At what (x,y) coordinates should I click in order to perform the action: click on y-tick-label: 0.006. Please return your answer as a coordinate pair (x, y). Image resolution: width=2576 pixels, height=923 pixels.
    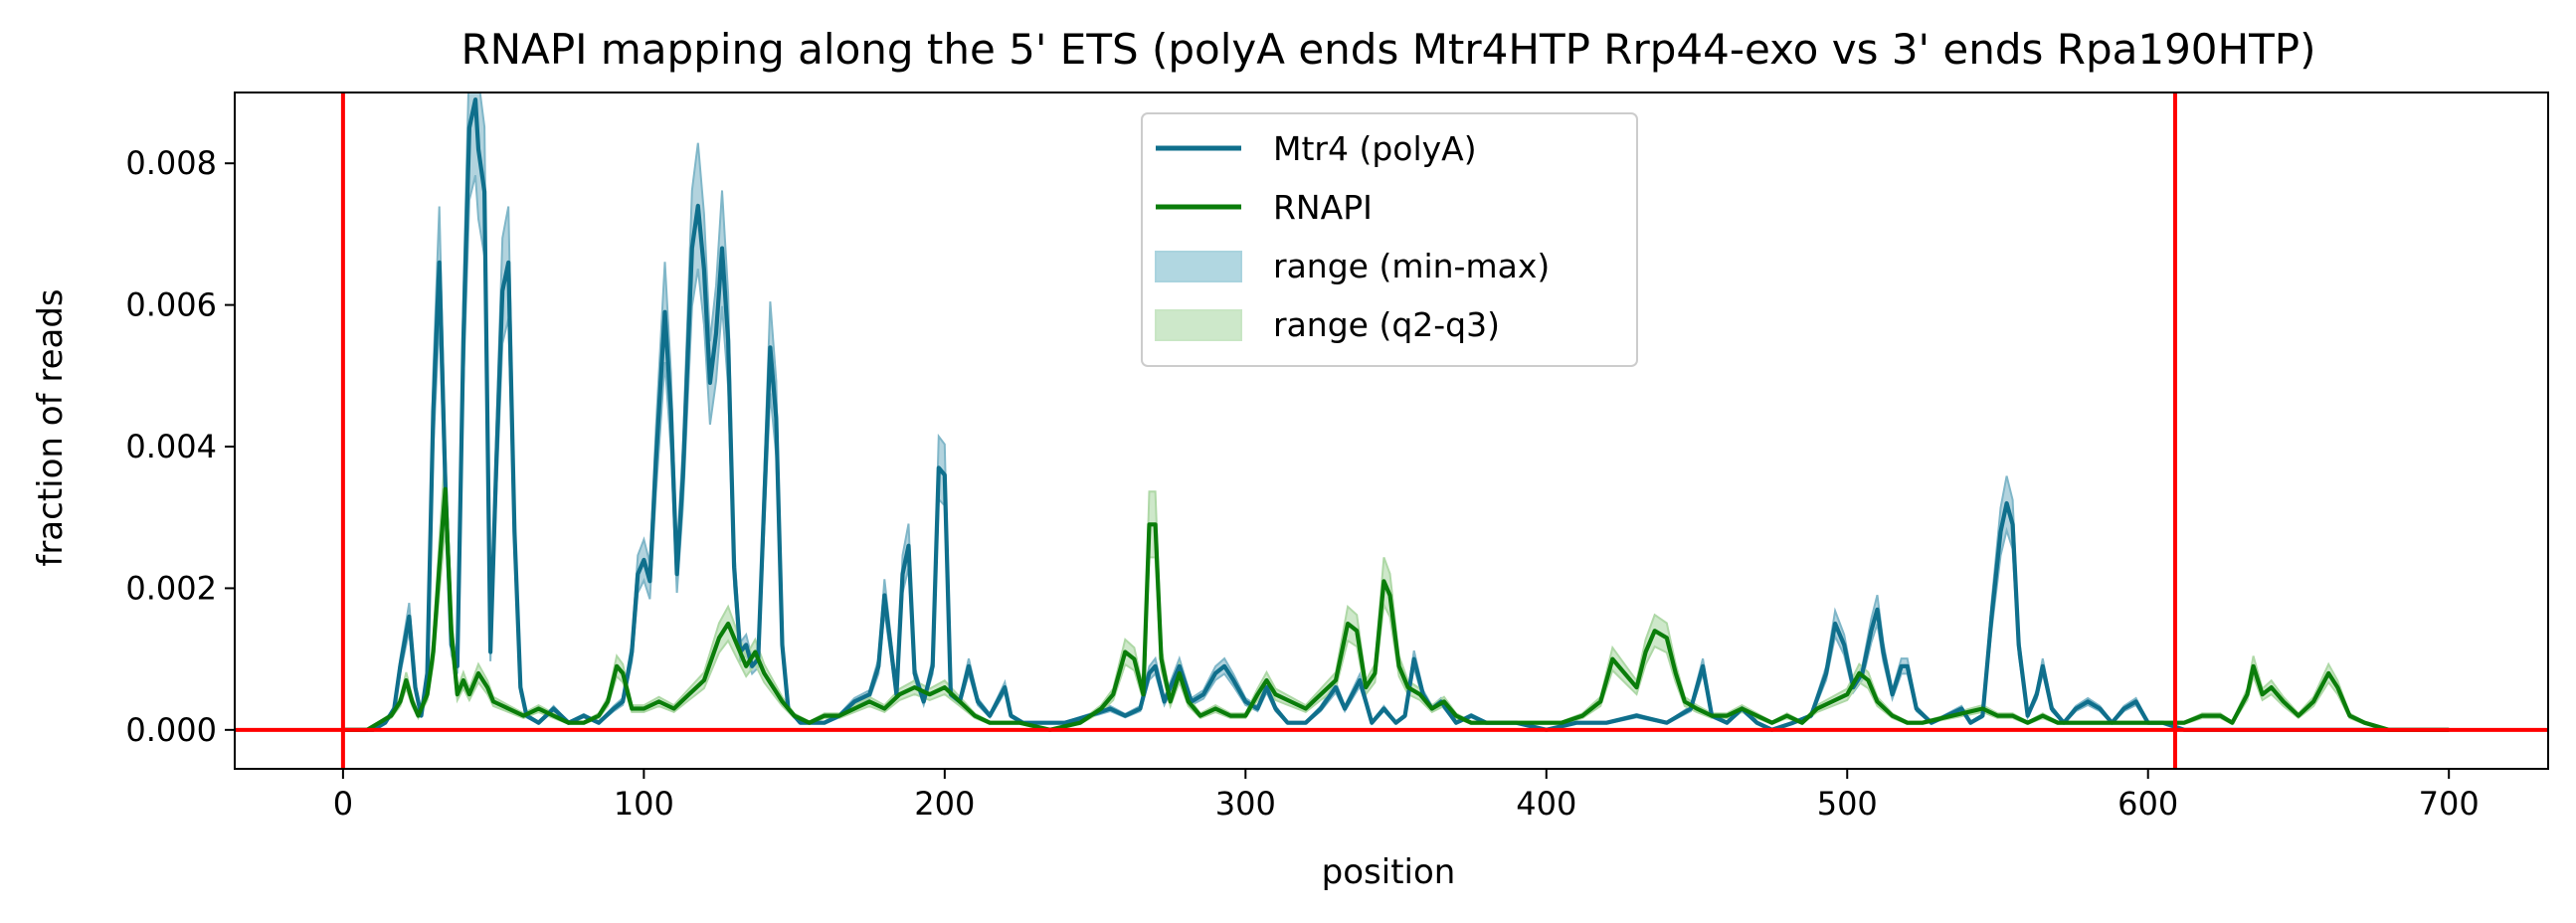
    Looking at the image, I should click on (171, 305).